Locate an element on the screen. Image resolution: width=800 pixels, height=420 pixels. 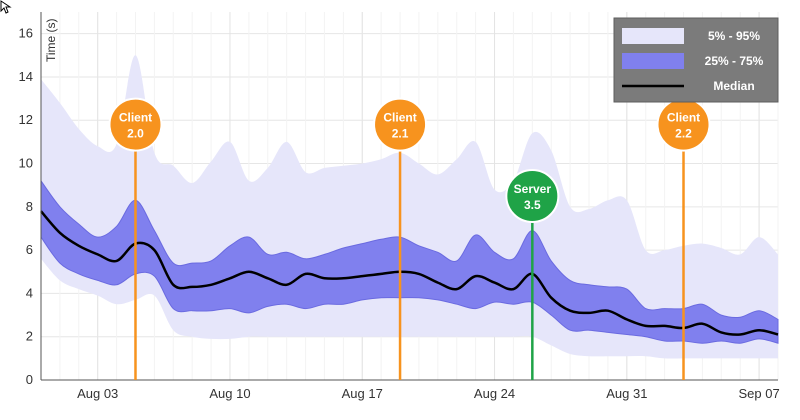
annotation-version: 2.0 is located at coordinates (135, 134).